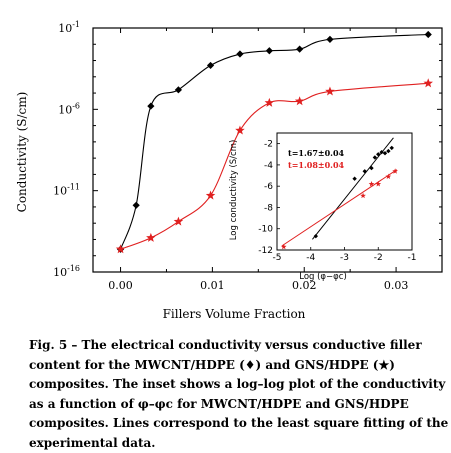 The width and height of the screenshot is (451, 453). Describe the element at coordinates (234, 190) in the screenshot. I see `inset-y-axis-label: Log conductivity (S/cm)` at that location.